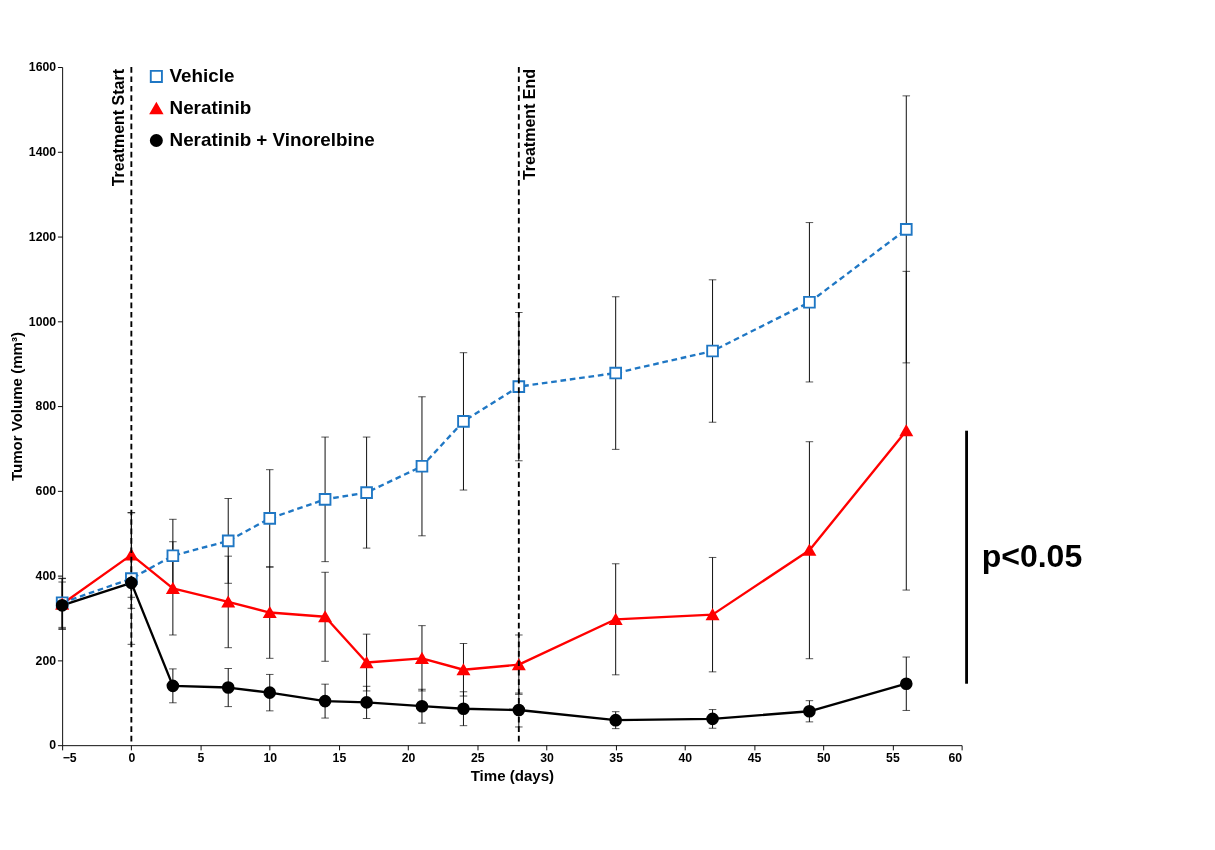 Image resolution: width=1215 pixels, height=850 pixels. I want to click on x-tick-label: 0, so click(132, 757).